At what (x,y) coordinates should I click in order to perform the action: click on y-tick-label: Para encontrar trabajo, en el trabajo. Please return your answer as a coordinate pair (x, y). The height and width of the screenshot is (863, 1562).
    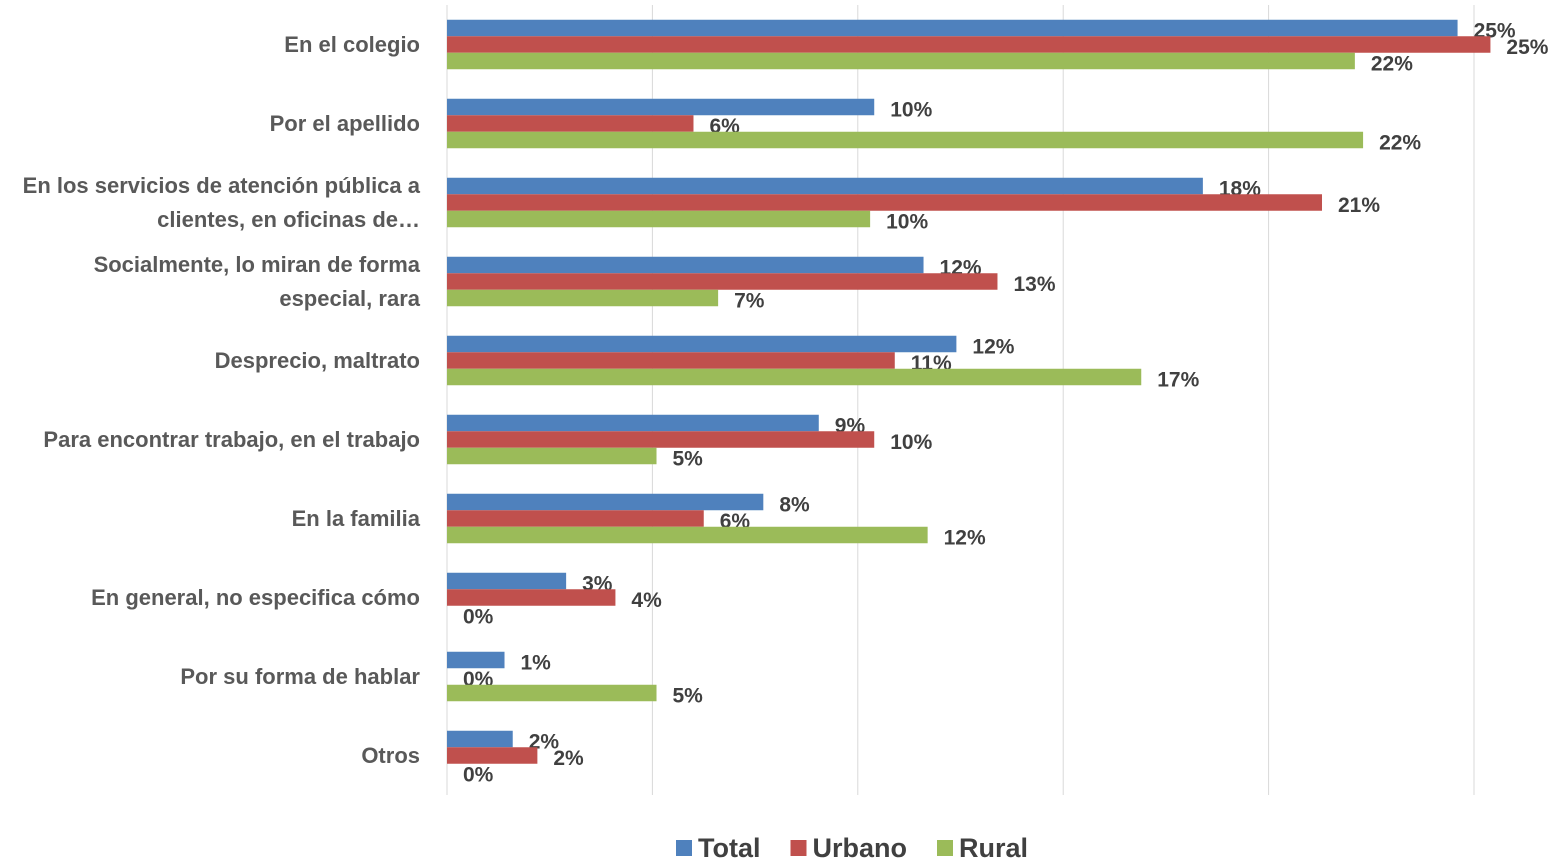
    Looking at the image, I should click on (231, 439).